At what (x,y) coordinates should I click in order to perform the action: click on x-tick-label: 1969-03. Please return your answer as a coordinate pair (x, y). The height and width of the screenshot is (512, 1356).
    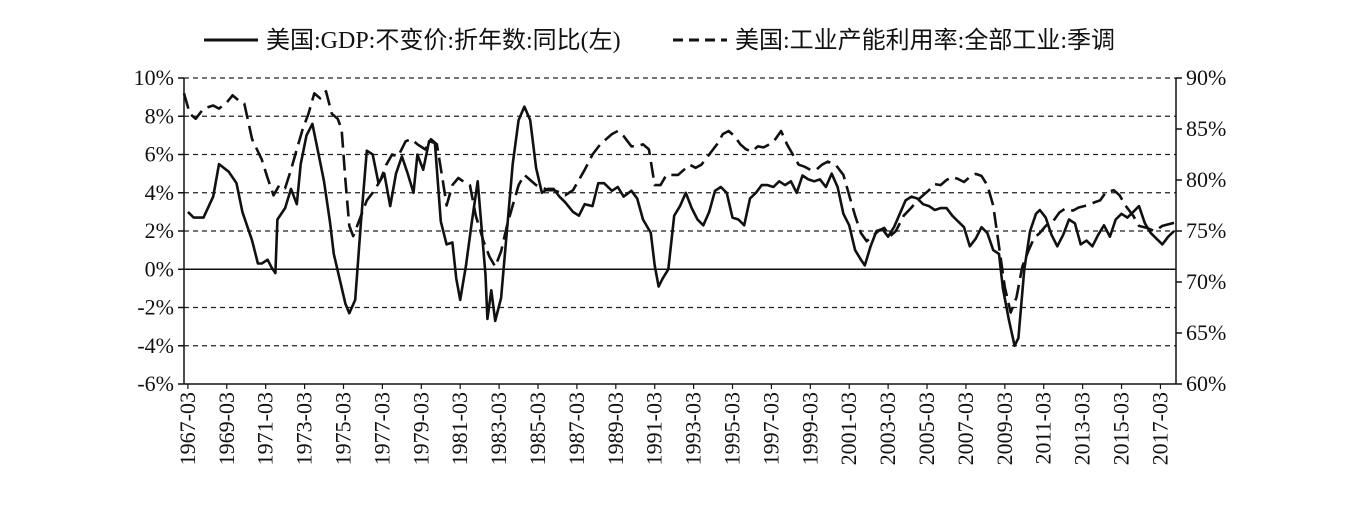
    Looking at the image, I should click on (226, 428).